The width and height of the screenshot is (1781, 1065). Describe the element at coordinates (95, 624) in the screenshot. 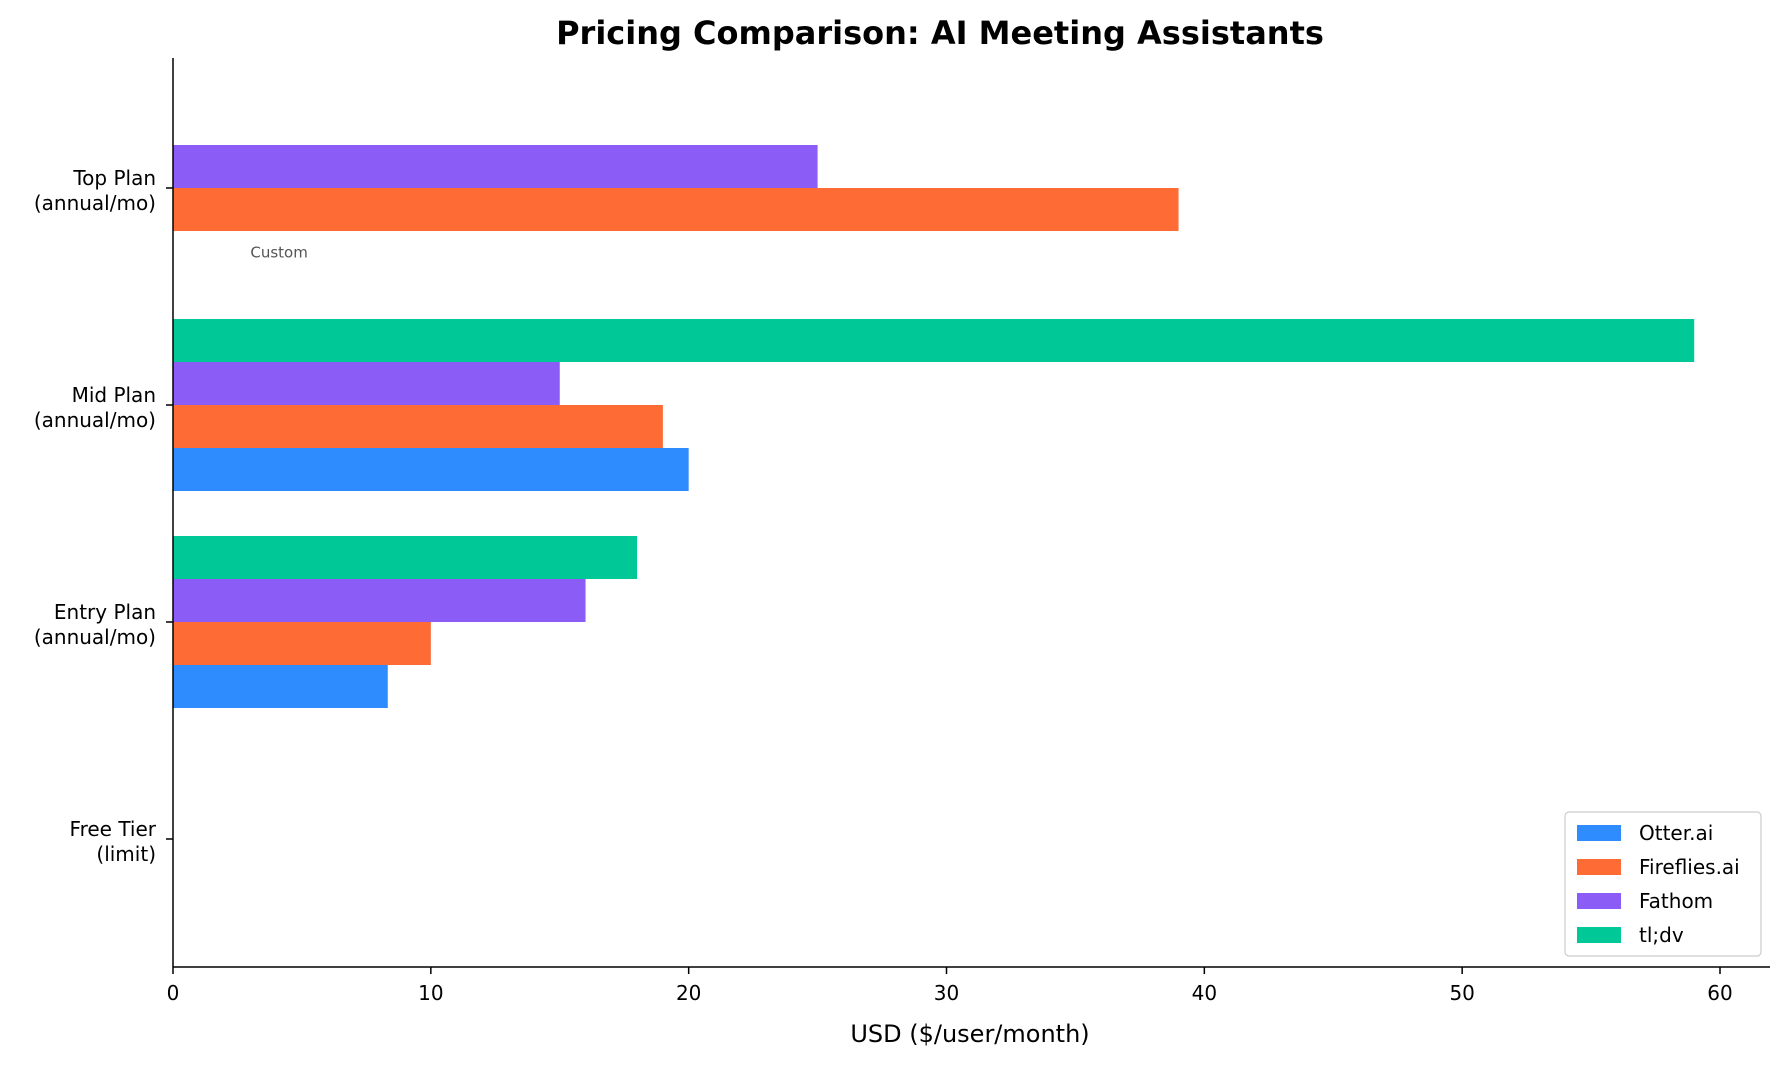

I see `y-tick-label-1: Entry Plan (annual/mo)` at that location.